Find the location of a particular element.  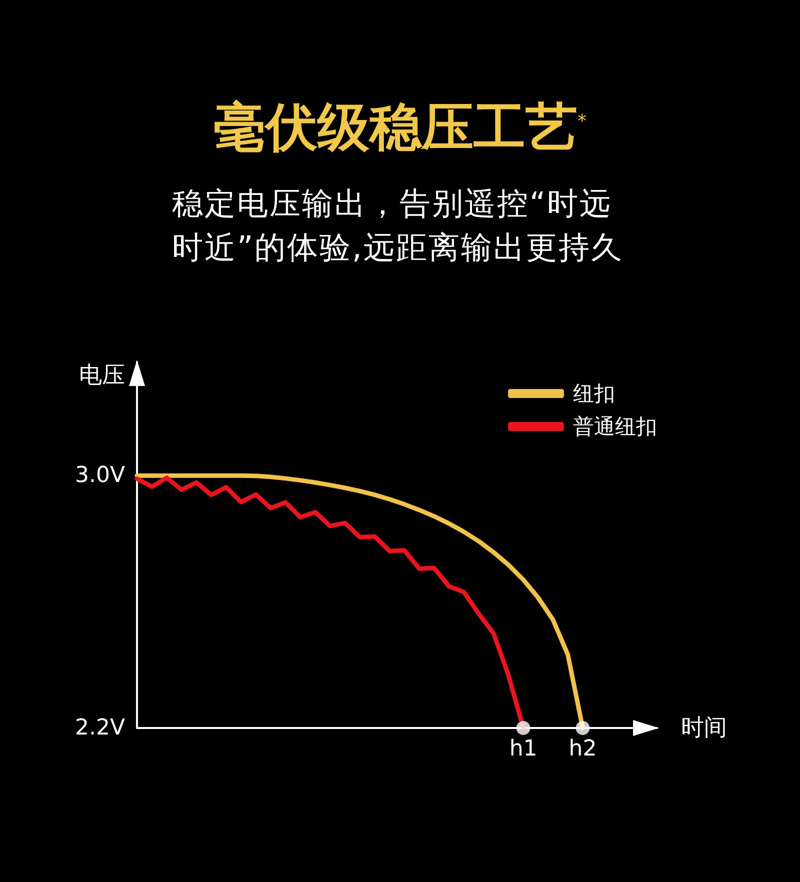

y-axis-title: 电压 is located at coordinates (102, 375).